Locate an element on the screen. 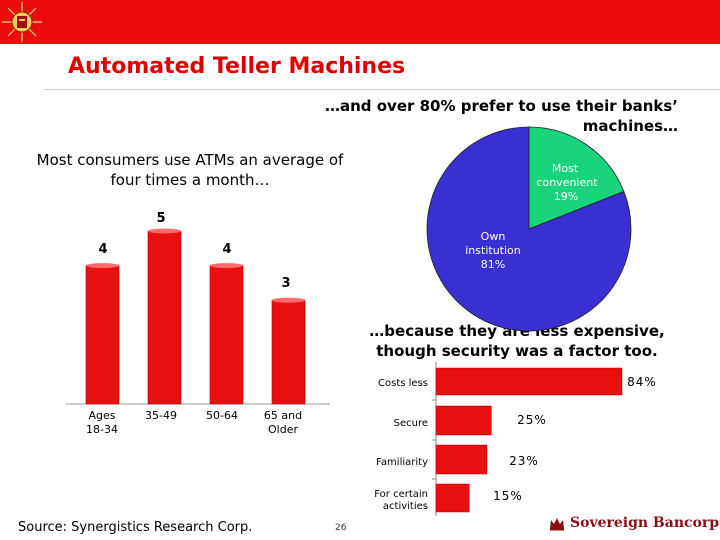 This screenshot has width=720, height=540. crown-icon is located at coordinates (557, 524).